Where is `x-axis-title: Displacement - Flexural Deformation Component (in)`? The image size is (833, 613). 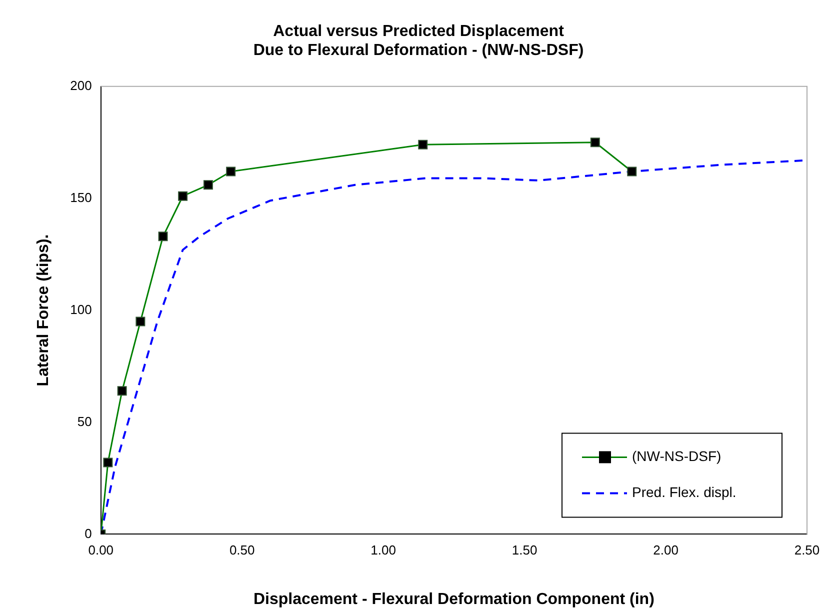 x-axis-title: Displacement - Flexural Deformation Component (in) is located at coordinates (453, 599).